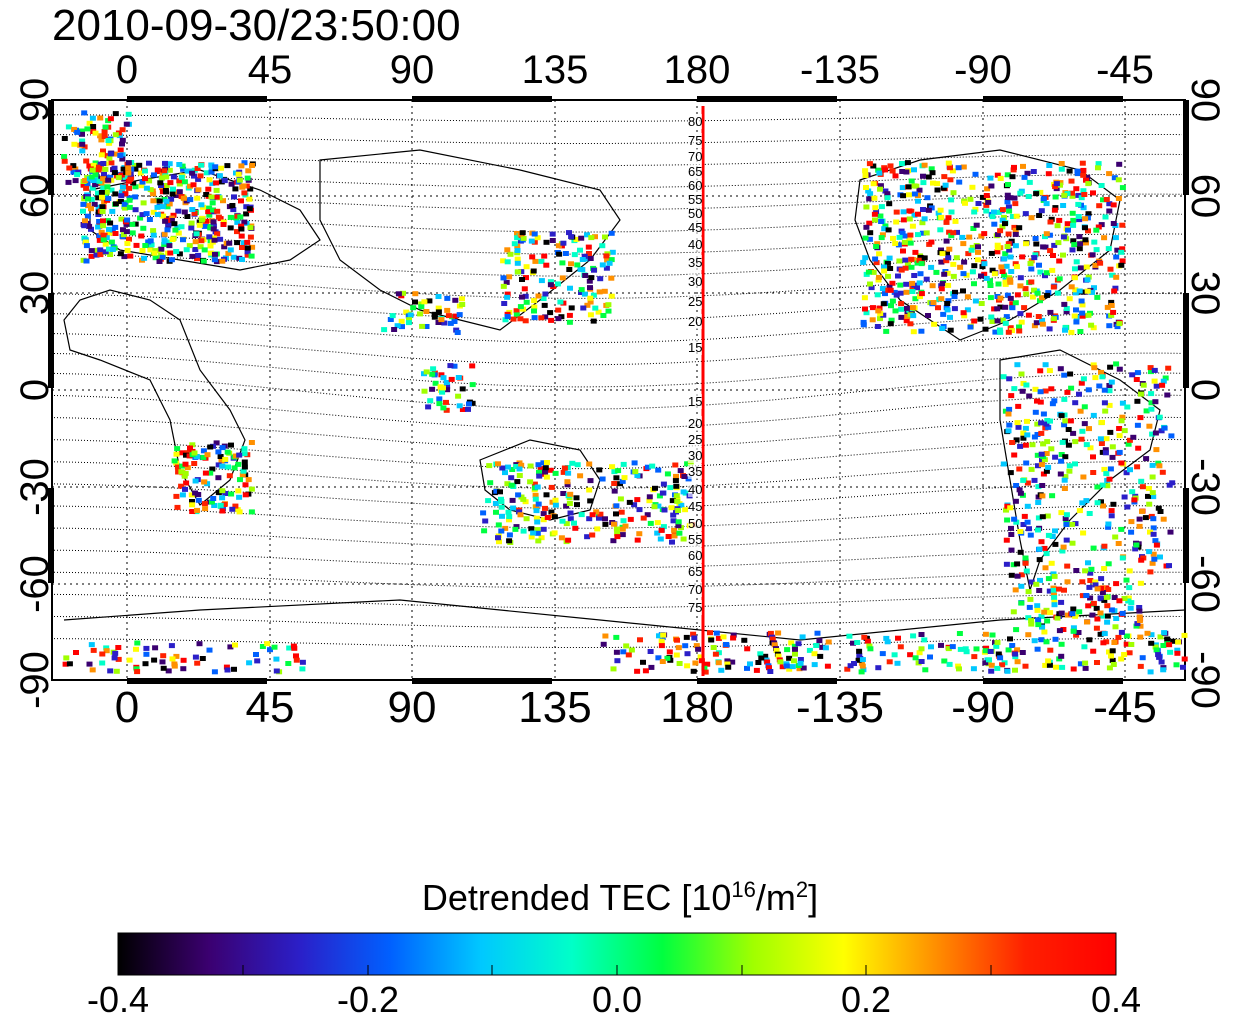  Describe the element at coordinates (695, 523) in the screenshot. I see `mlat-contour-label: 50` at that location.